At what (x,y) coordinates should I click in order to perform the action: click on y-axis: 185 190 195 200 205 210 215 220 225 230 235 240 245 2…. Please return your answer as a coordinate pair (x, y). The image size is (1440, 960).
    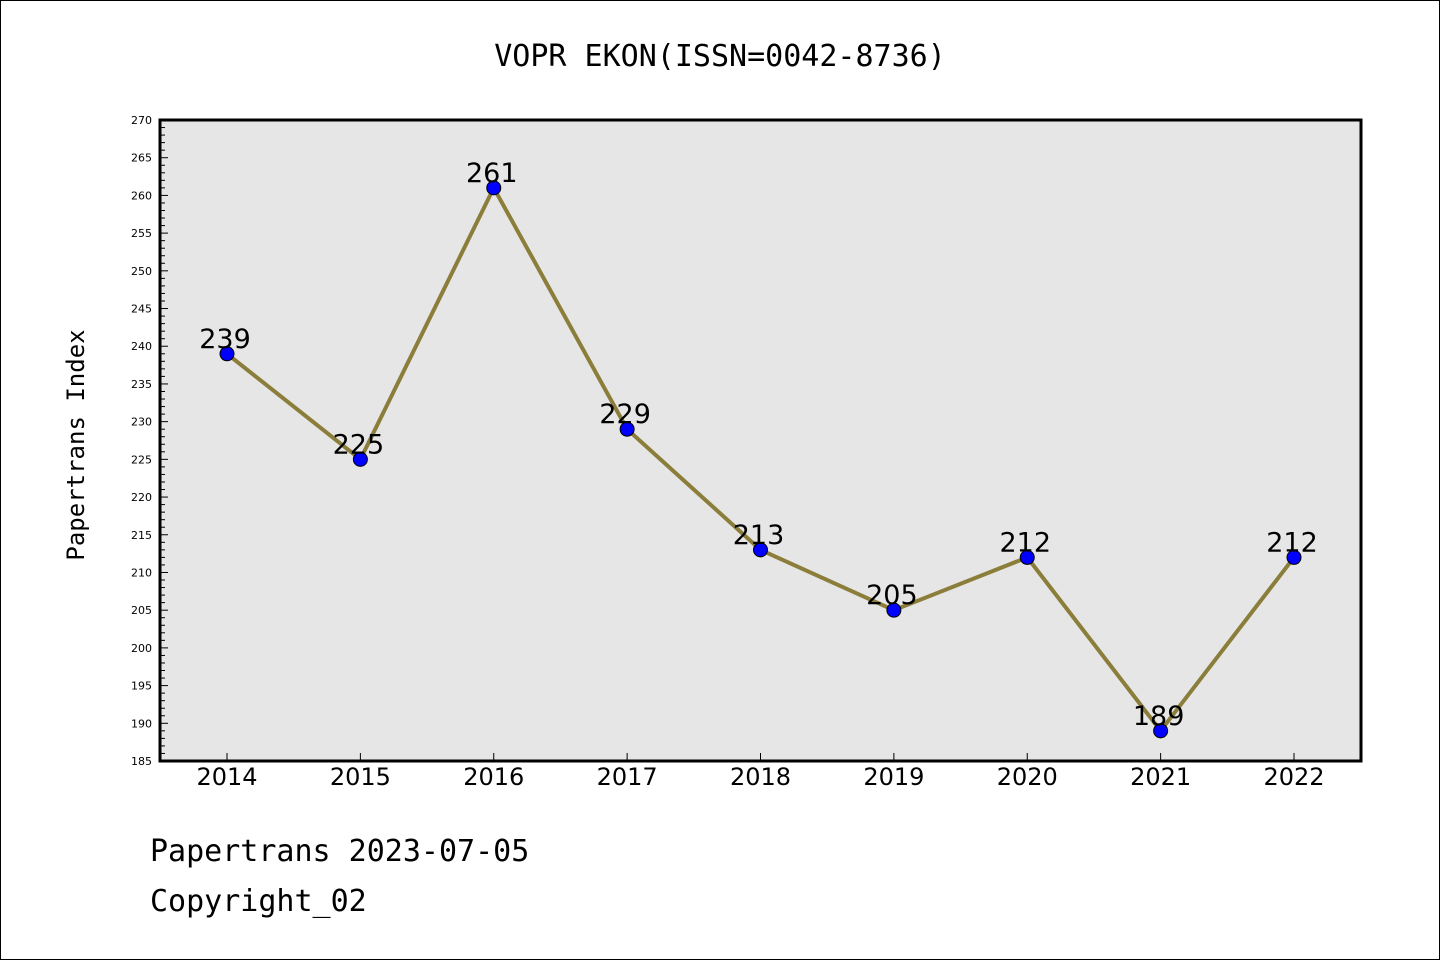
    Looking at the image, I should click on (149, 441).